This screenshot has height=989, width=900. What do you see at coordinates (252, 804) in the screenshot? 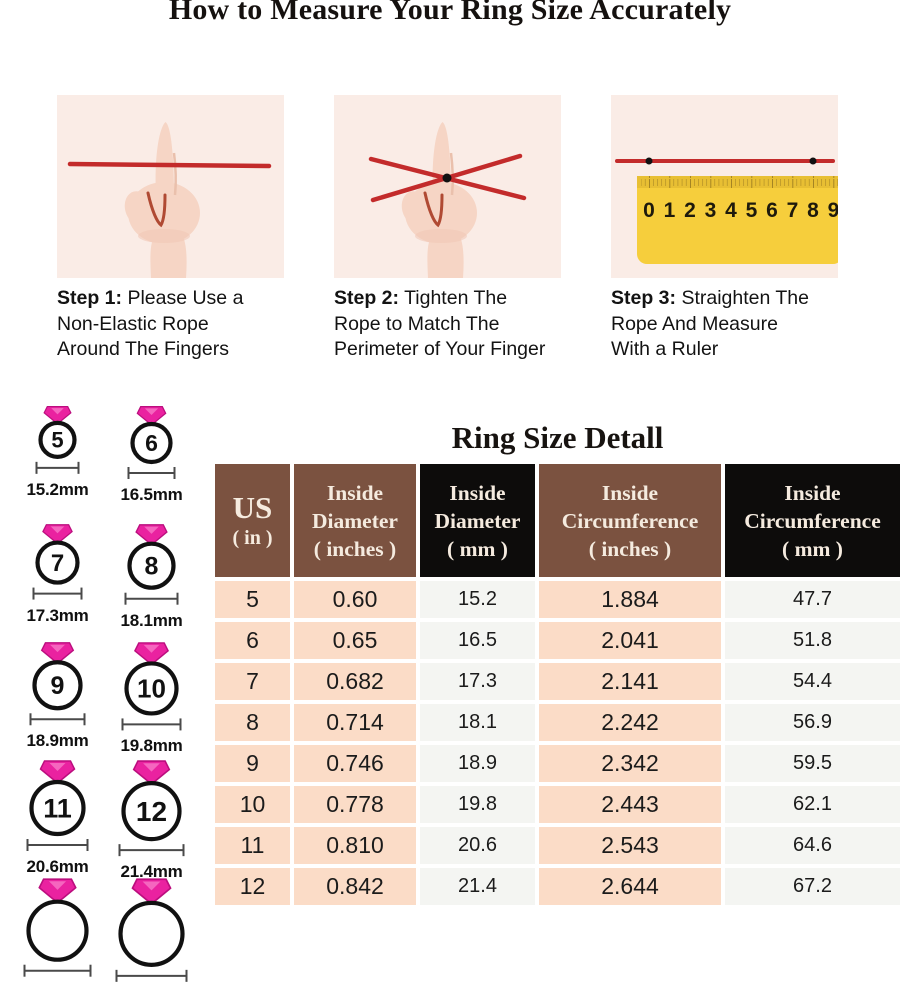
I see `table-cell: 10` at bounding box center [252, 804].